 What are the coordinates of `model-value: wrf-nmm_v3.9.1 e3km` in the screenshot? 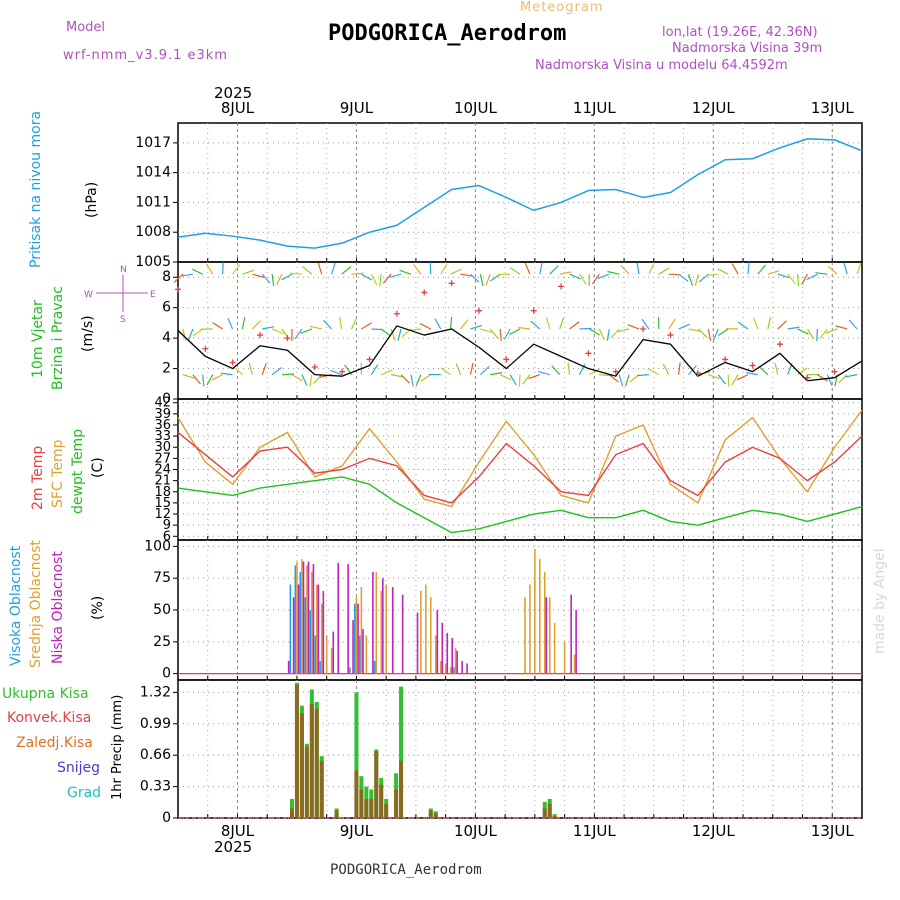 It's located at (145, 55).